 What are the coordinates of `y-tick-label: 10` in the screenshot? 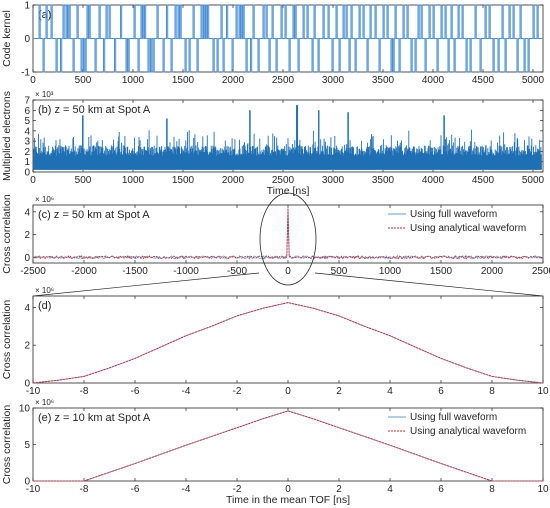 It's located at (25, 409).